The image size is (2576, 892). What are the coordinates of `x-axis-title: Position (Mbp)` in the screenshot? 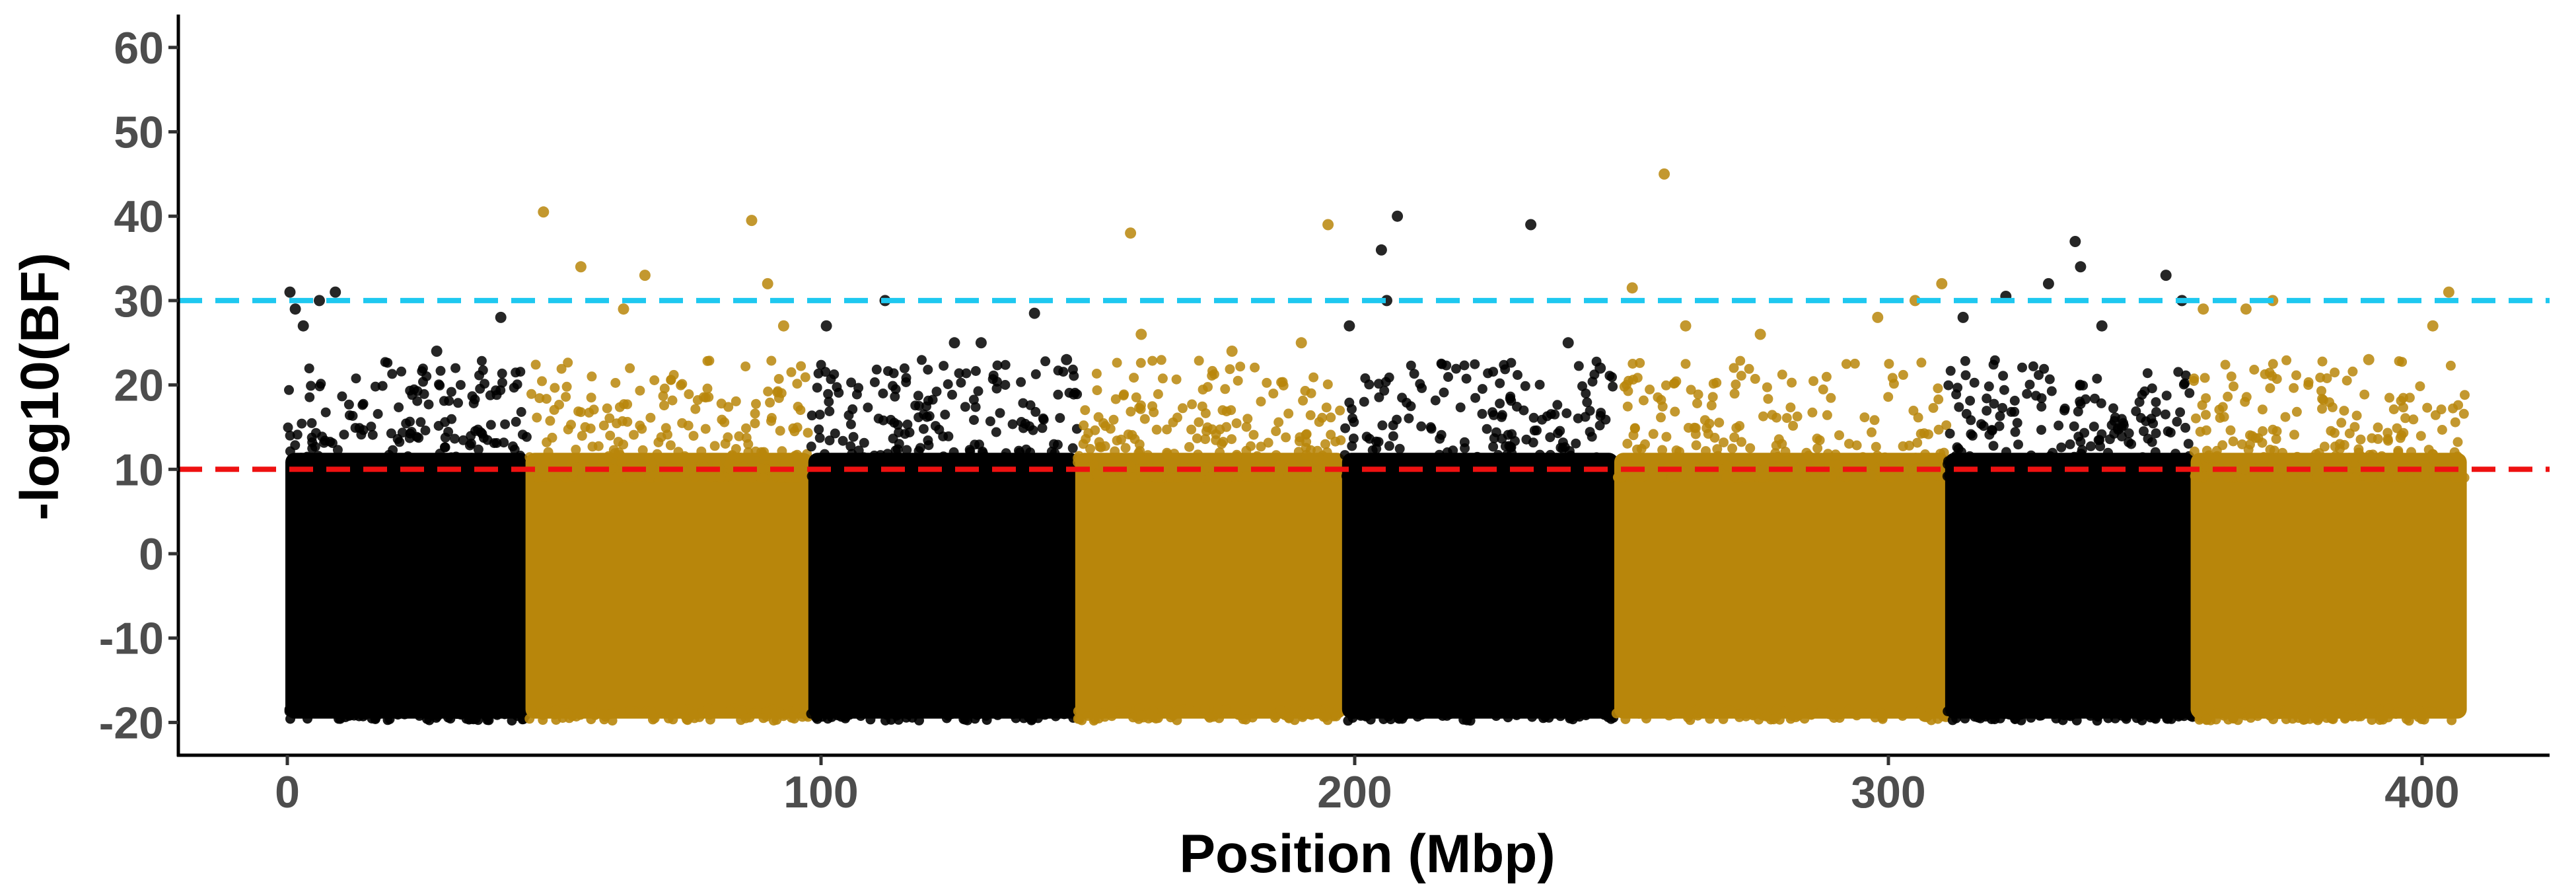 It's located at (1367, 854).